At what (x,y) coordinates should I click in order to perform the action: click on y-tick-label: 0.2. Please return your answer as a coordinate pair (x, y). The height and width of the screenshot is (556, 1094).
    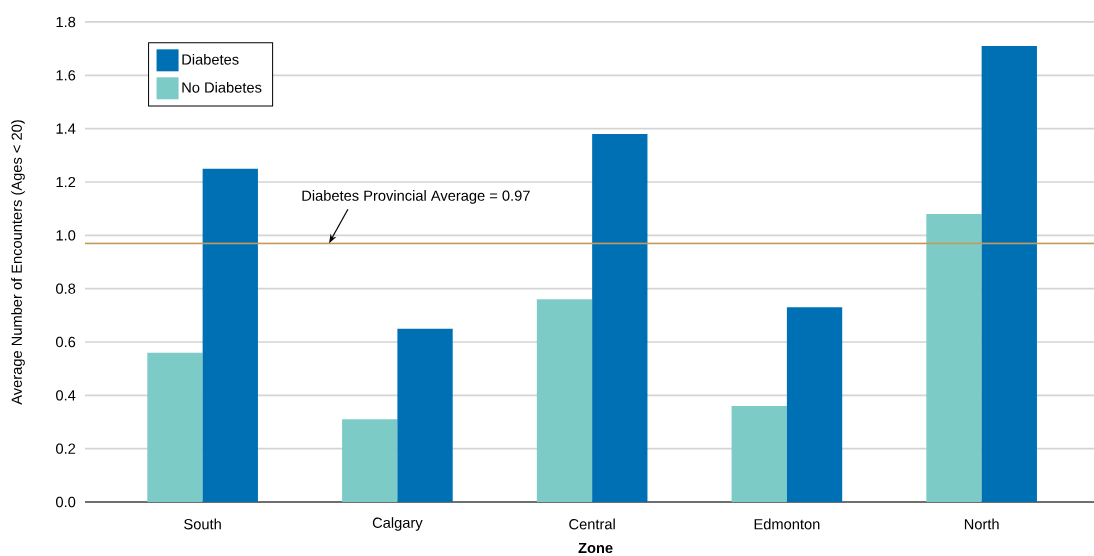
    Looking at the image, I should click on (66, 448).